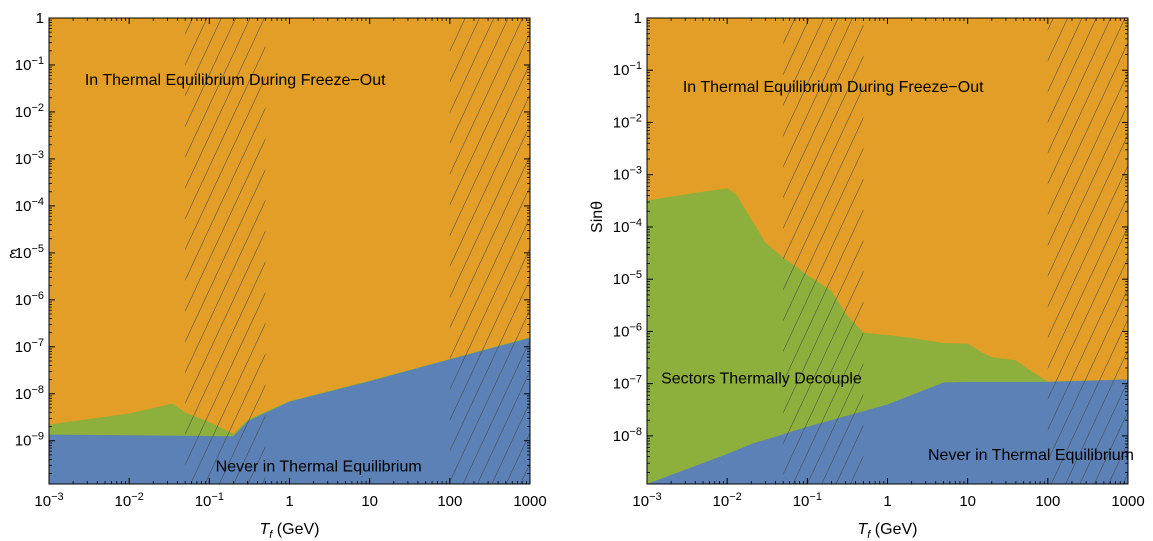 This screenshot has height=541, width=1153. Describe the element at coordinates (13, 253) in the screenshot. I see `y-axis-label: ε` at that location.